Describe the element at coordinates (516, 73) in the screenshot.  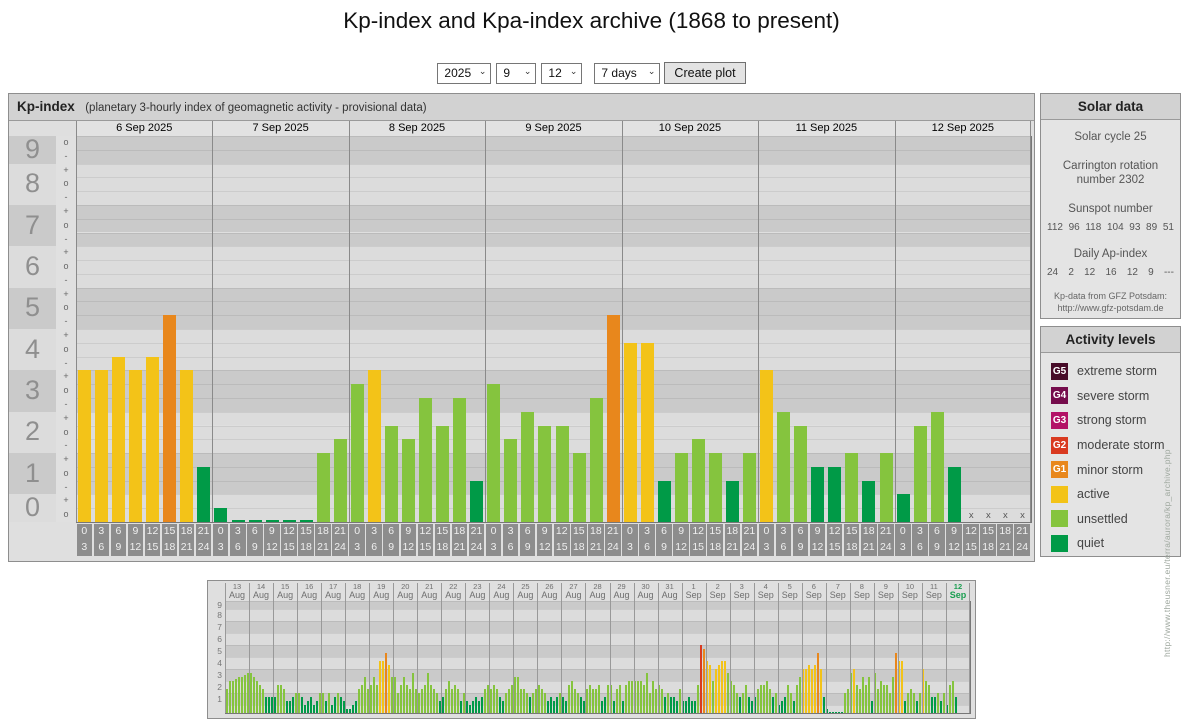
I see `month-select: 9 ⌄` at that location.